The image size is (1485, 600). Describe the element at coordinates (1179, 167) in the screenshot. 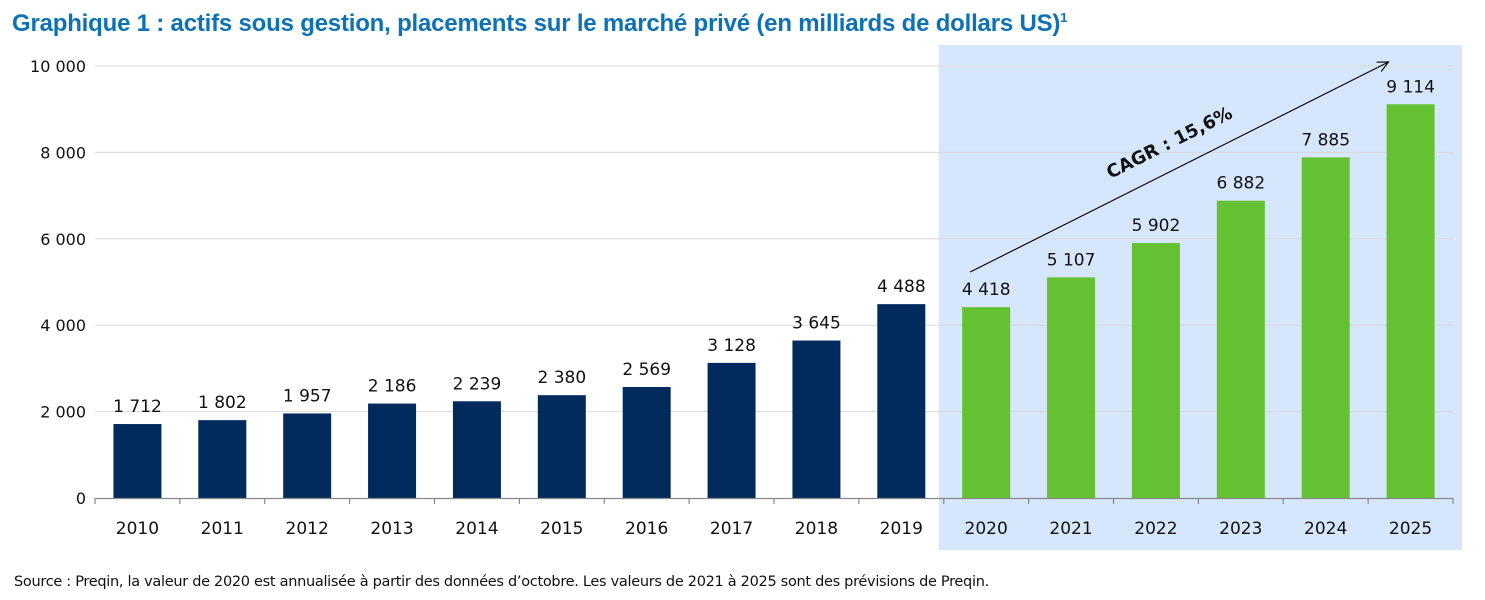

I see `cagr-arrow-line` at that location.